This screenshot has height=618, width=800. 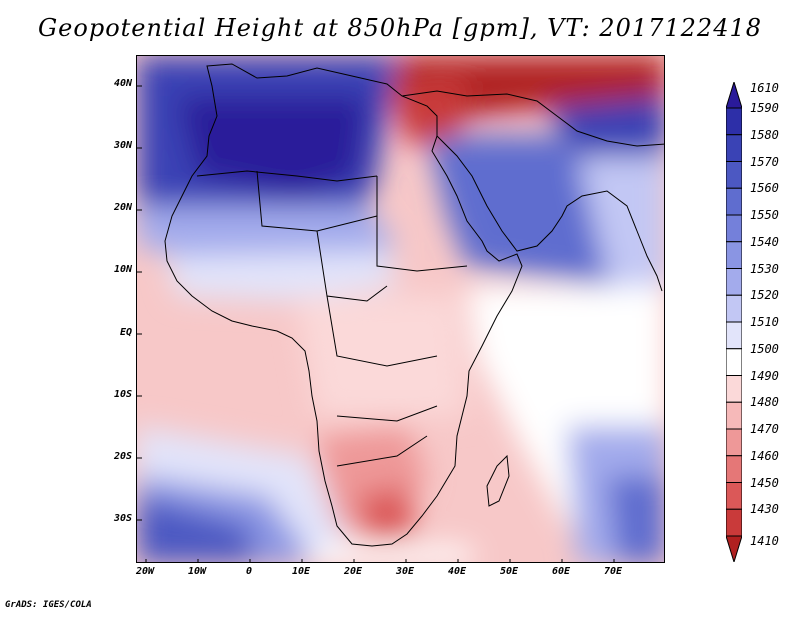 What do you see at coordinates (764, 322) in the screenshot?
I see `colorbar-label-1510: 1510` at bounding box center [764, 322].